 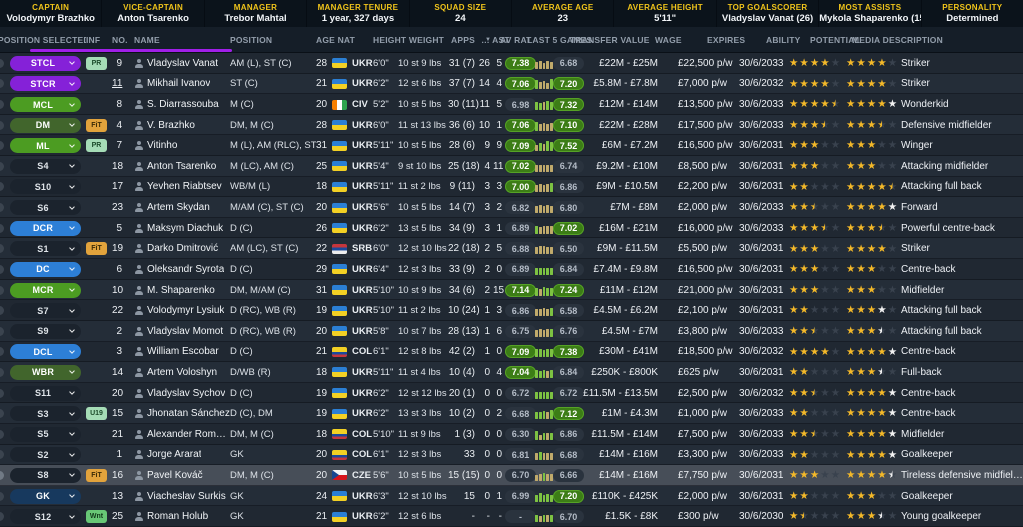 What do you see at coordinates (45, 63) in the screenshot?
I see `position-selected-badge: STCL` at bounding box center [45, 63].